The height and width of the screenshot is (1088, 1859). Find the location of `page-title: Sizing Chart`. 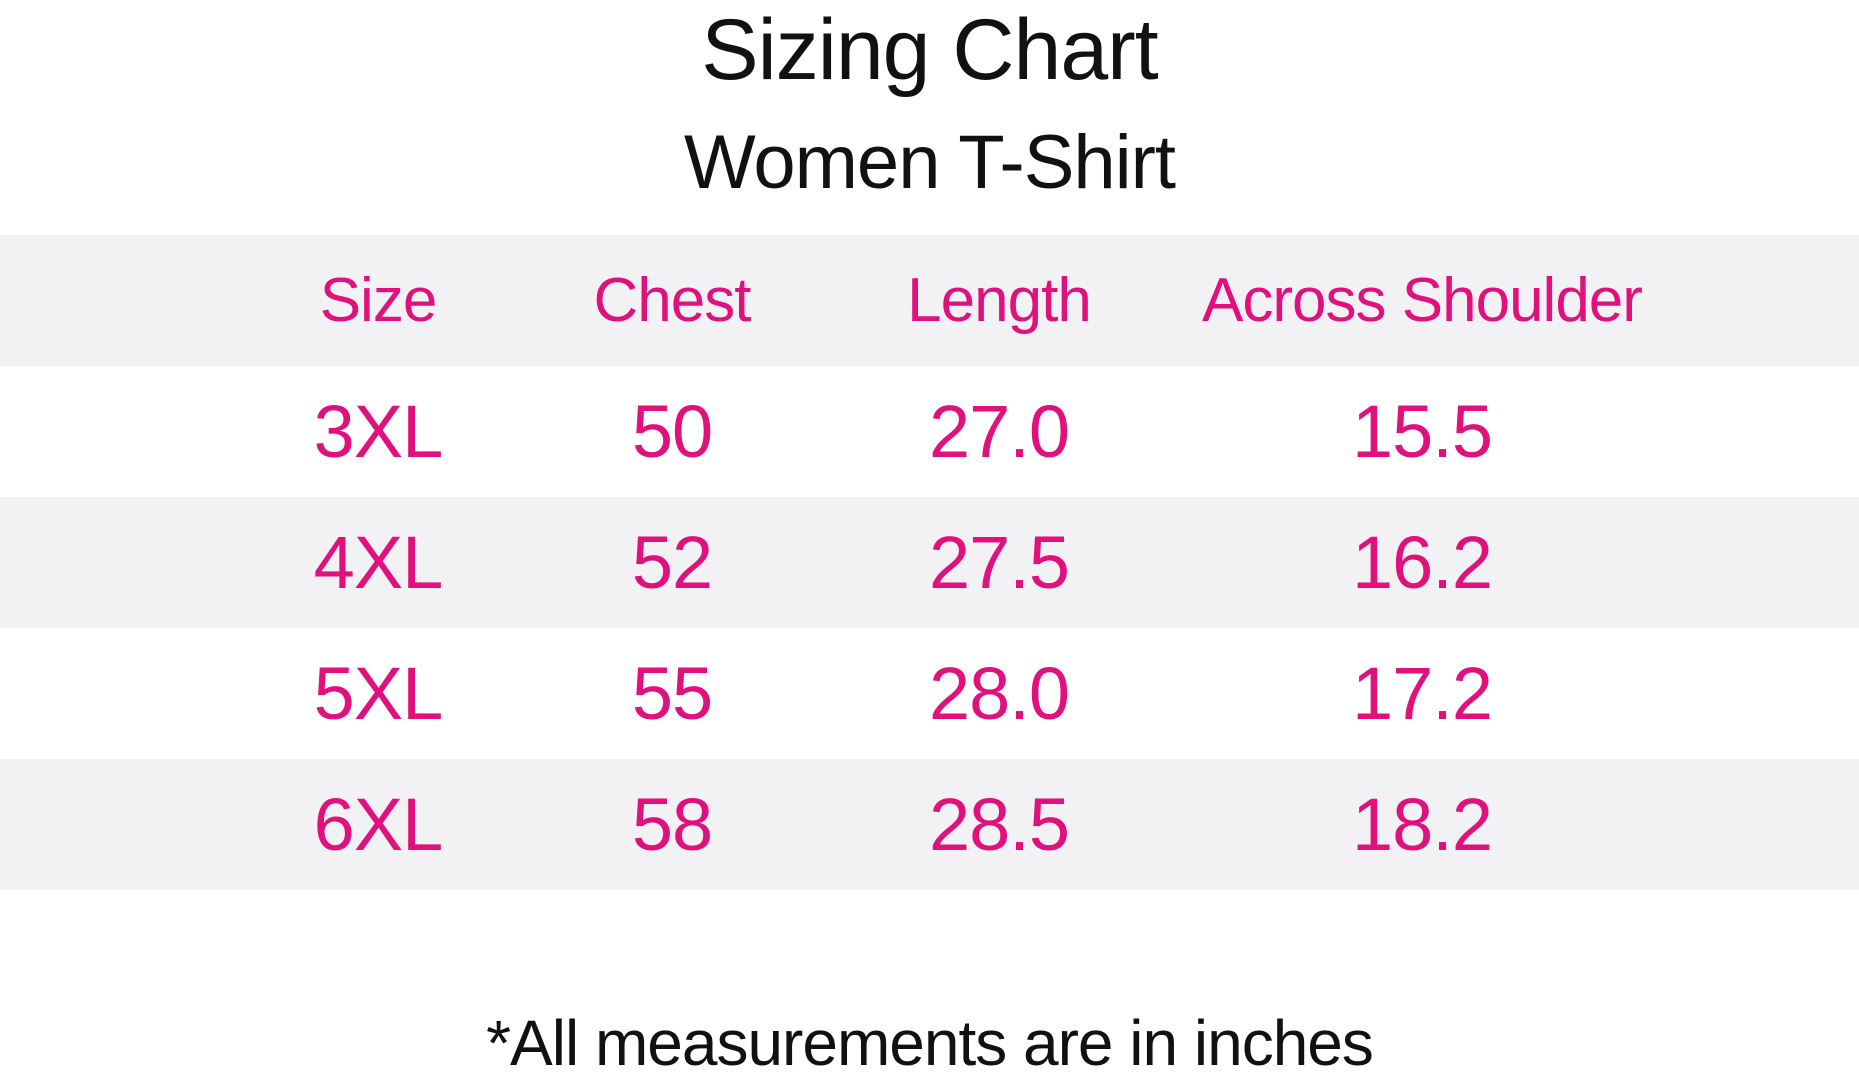

page-title: Sizing Chart is located at coordinates (929, 49).